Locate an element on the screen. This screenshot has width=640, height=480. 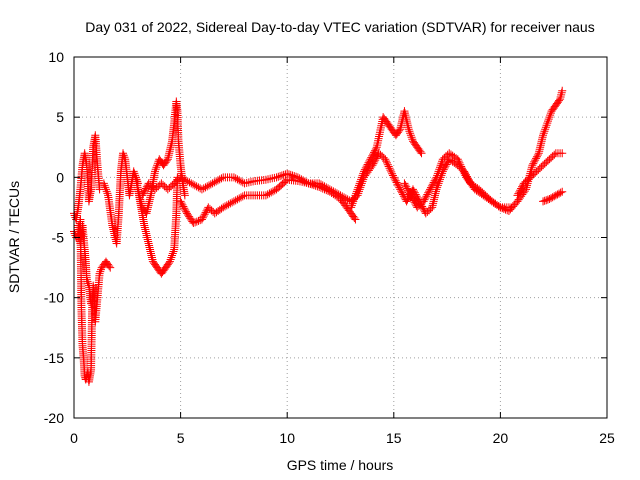
x-tick-label: 20 is located at coordinates (501, 438).